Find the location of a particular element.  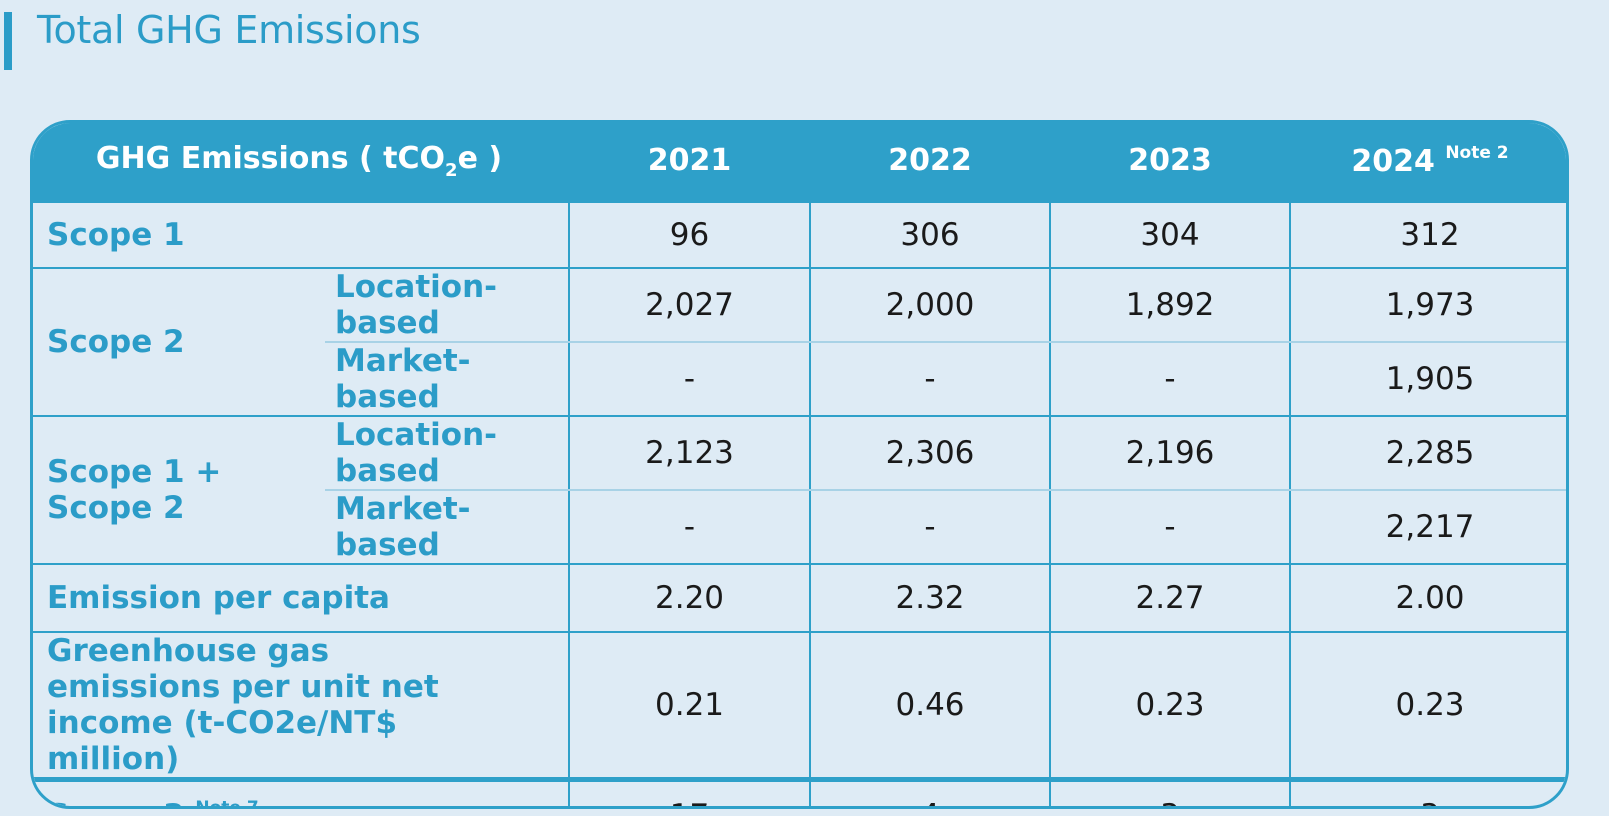

cell-value: 2,196 is located at coordinates (1170, 453).